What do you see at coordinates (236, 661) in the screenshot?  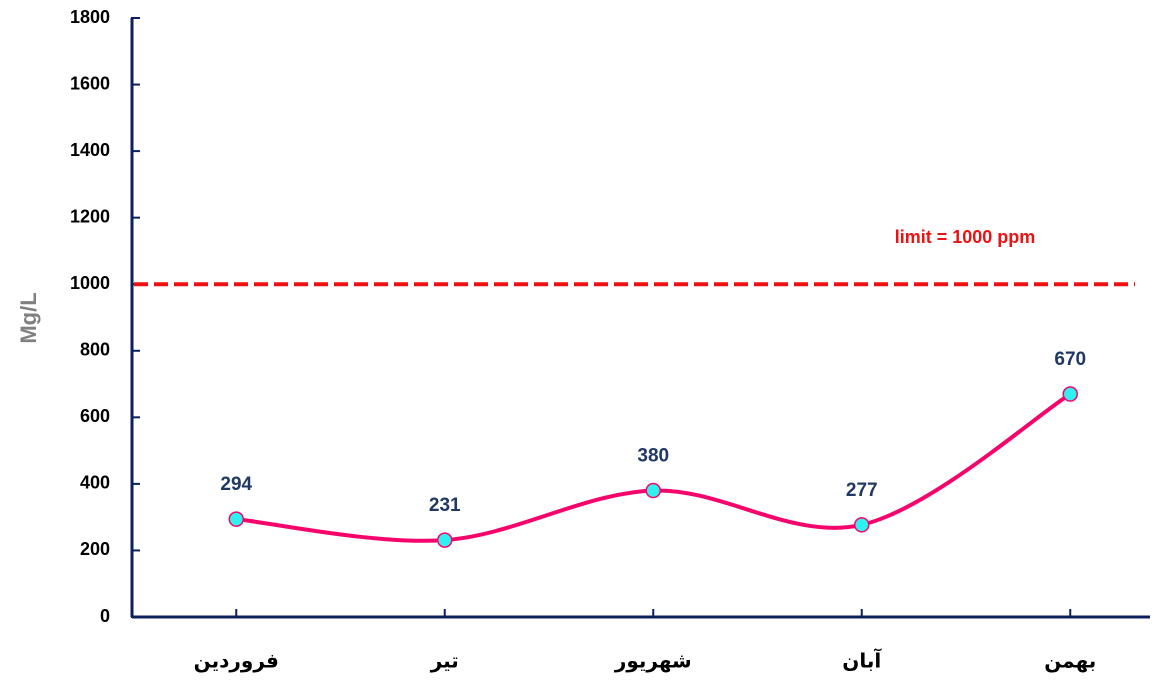 I see `x-tick-label: فروردین` at bounding box center [236, 661].